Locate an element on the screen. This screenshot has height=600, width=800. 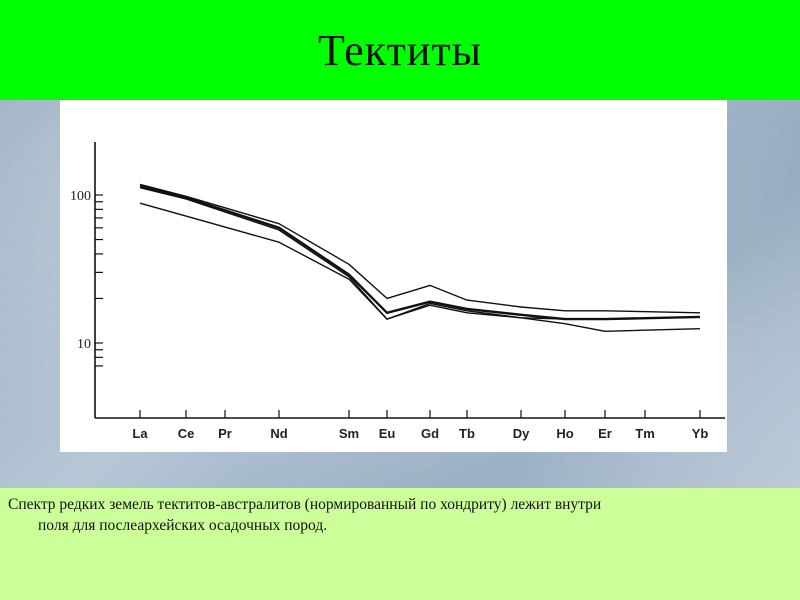
x-tick-label: La is located at coordinates (140, 433).